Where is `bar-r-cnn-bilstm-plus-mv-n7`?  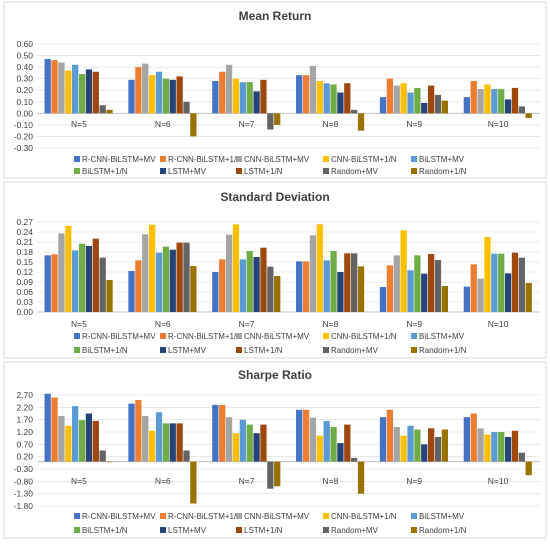 bar-r-cnn-bilstm-plus-mv-n7 is located at coordinates (215, 433).